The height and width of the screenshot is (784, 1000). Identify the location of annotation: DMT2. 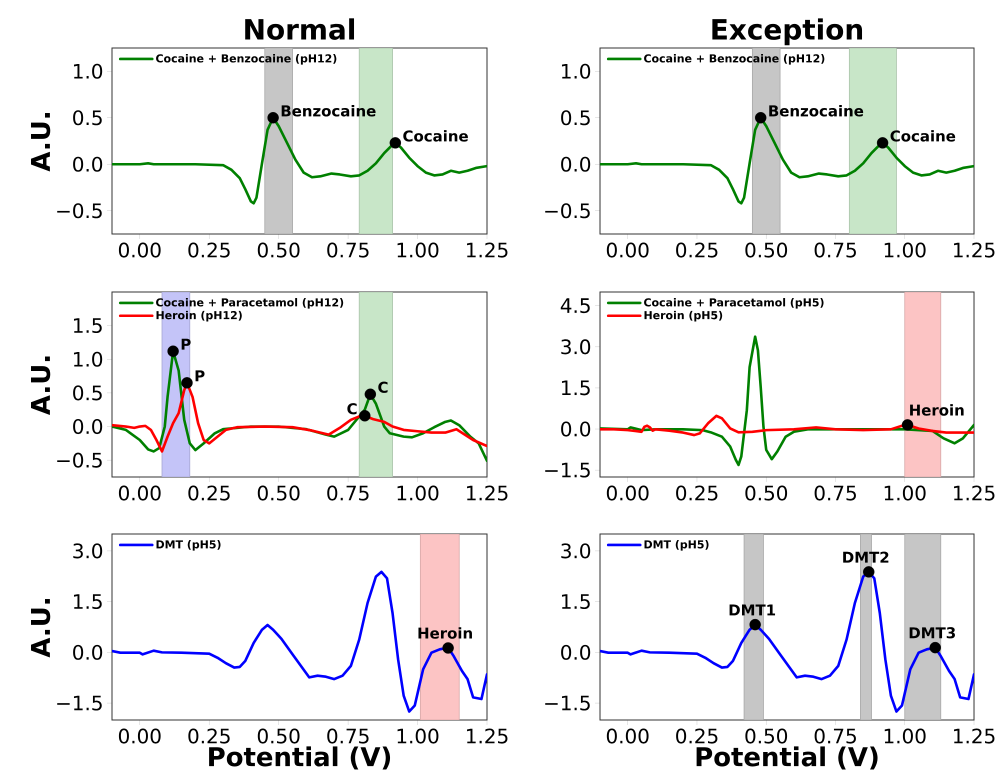
(865, 557).